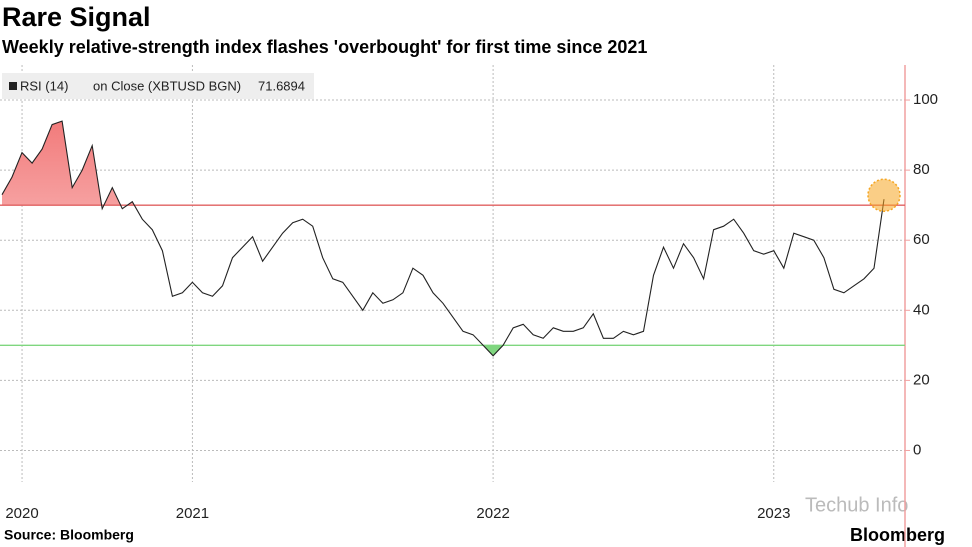  I want to click on y-tick-label: 60, so click(921, 239).